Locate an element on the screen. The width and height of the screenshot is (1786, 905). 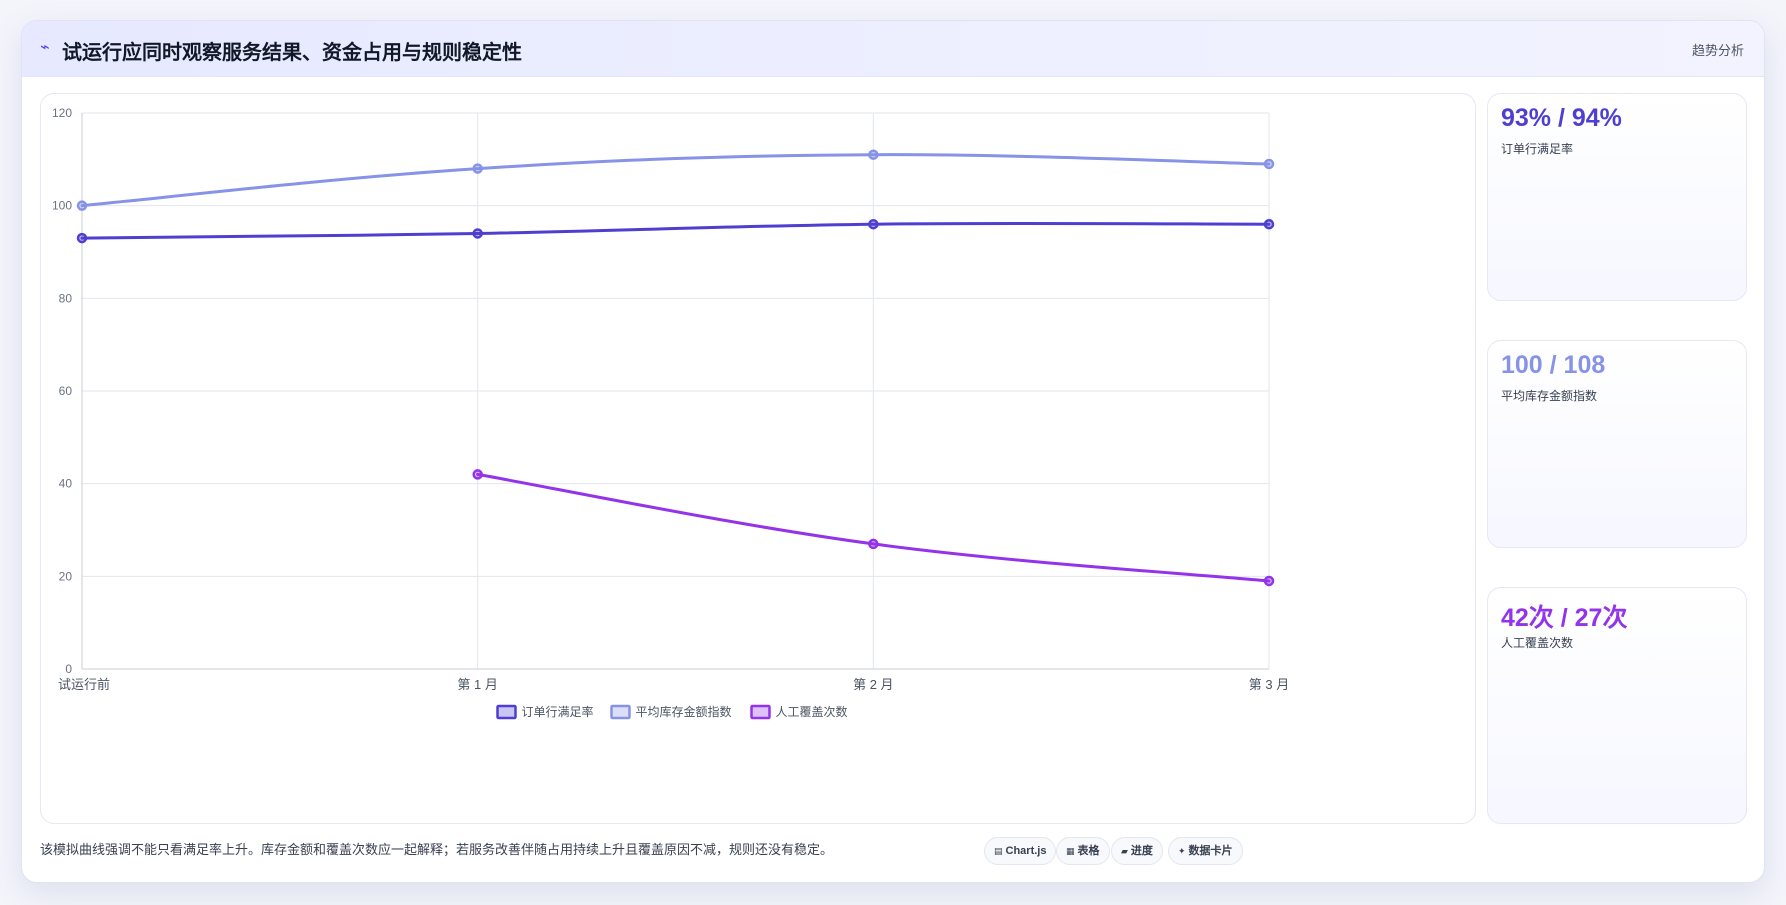
legend-label: 人工覆盖次数 is located at coordinates (812, 711).